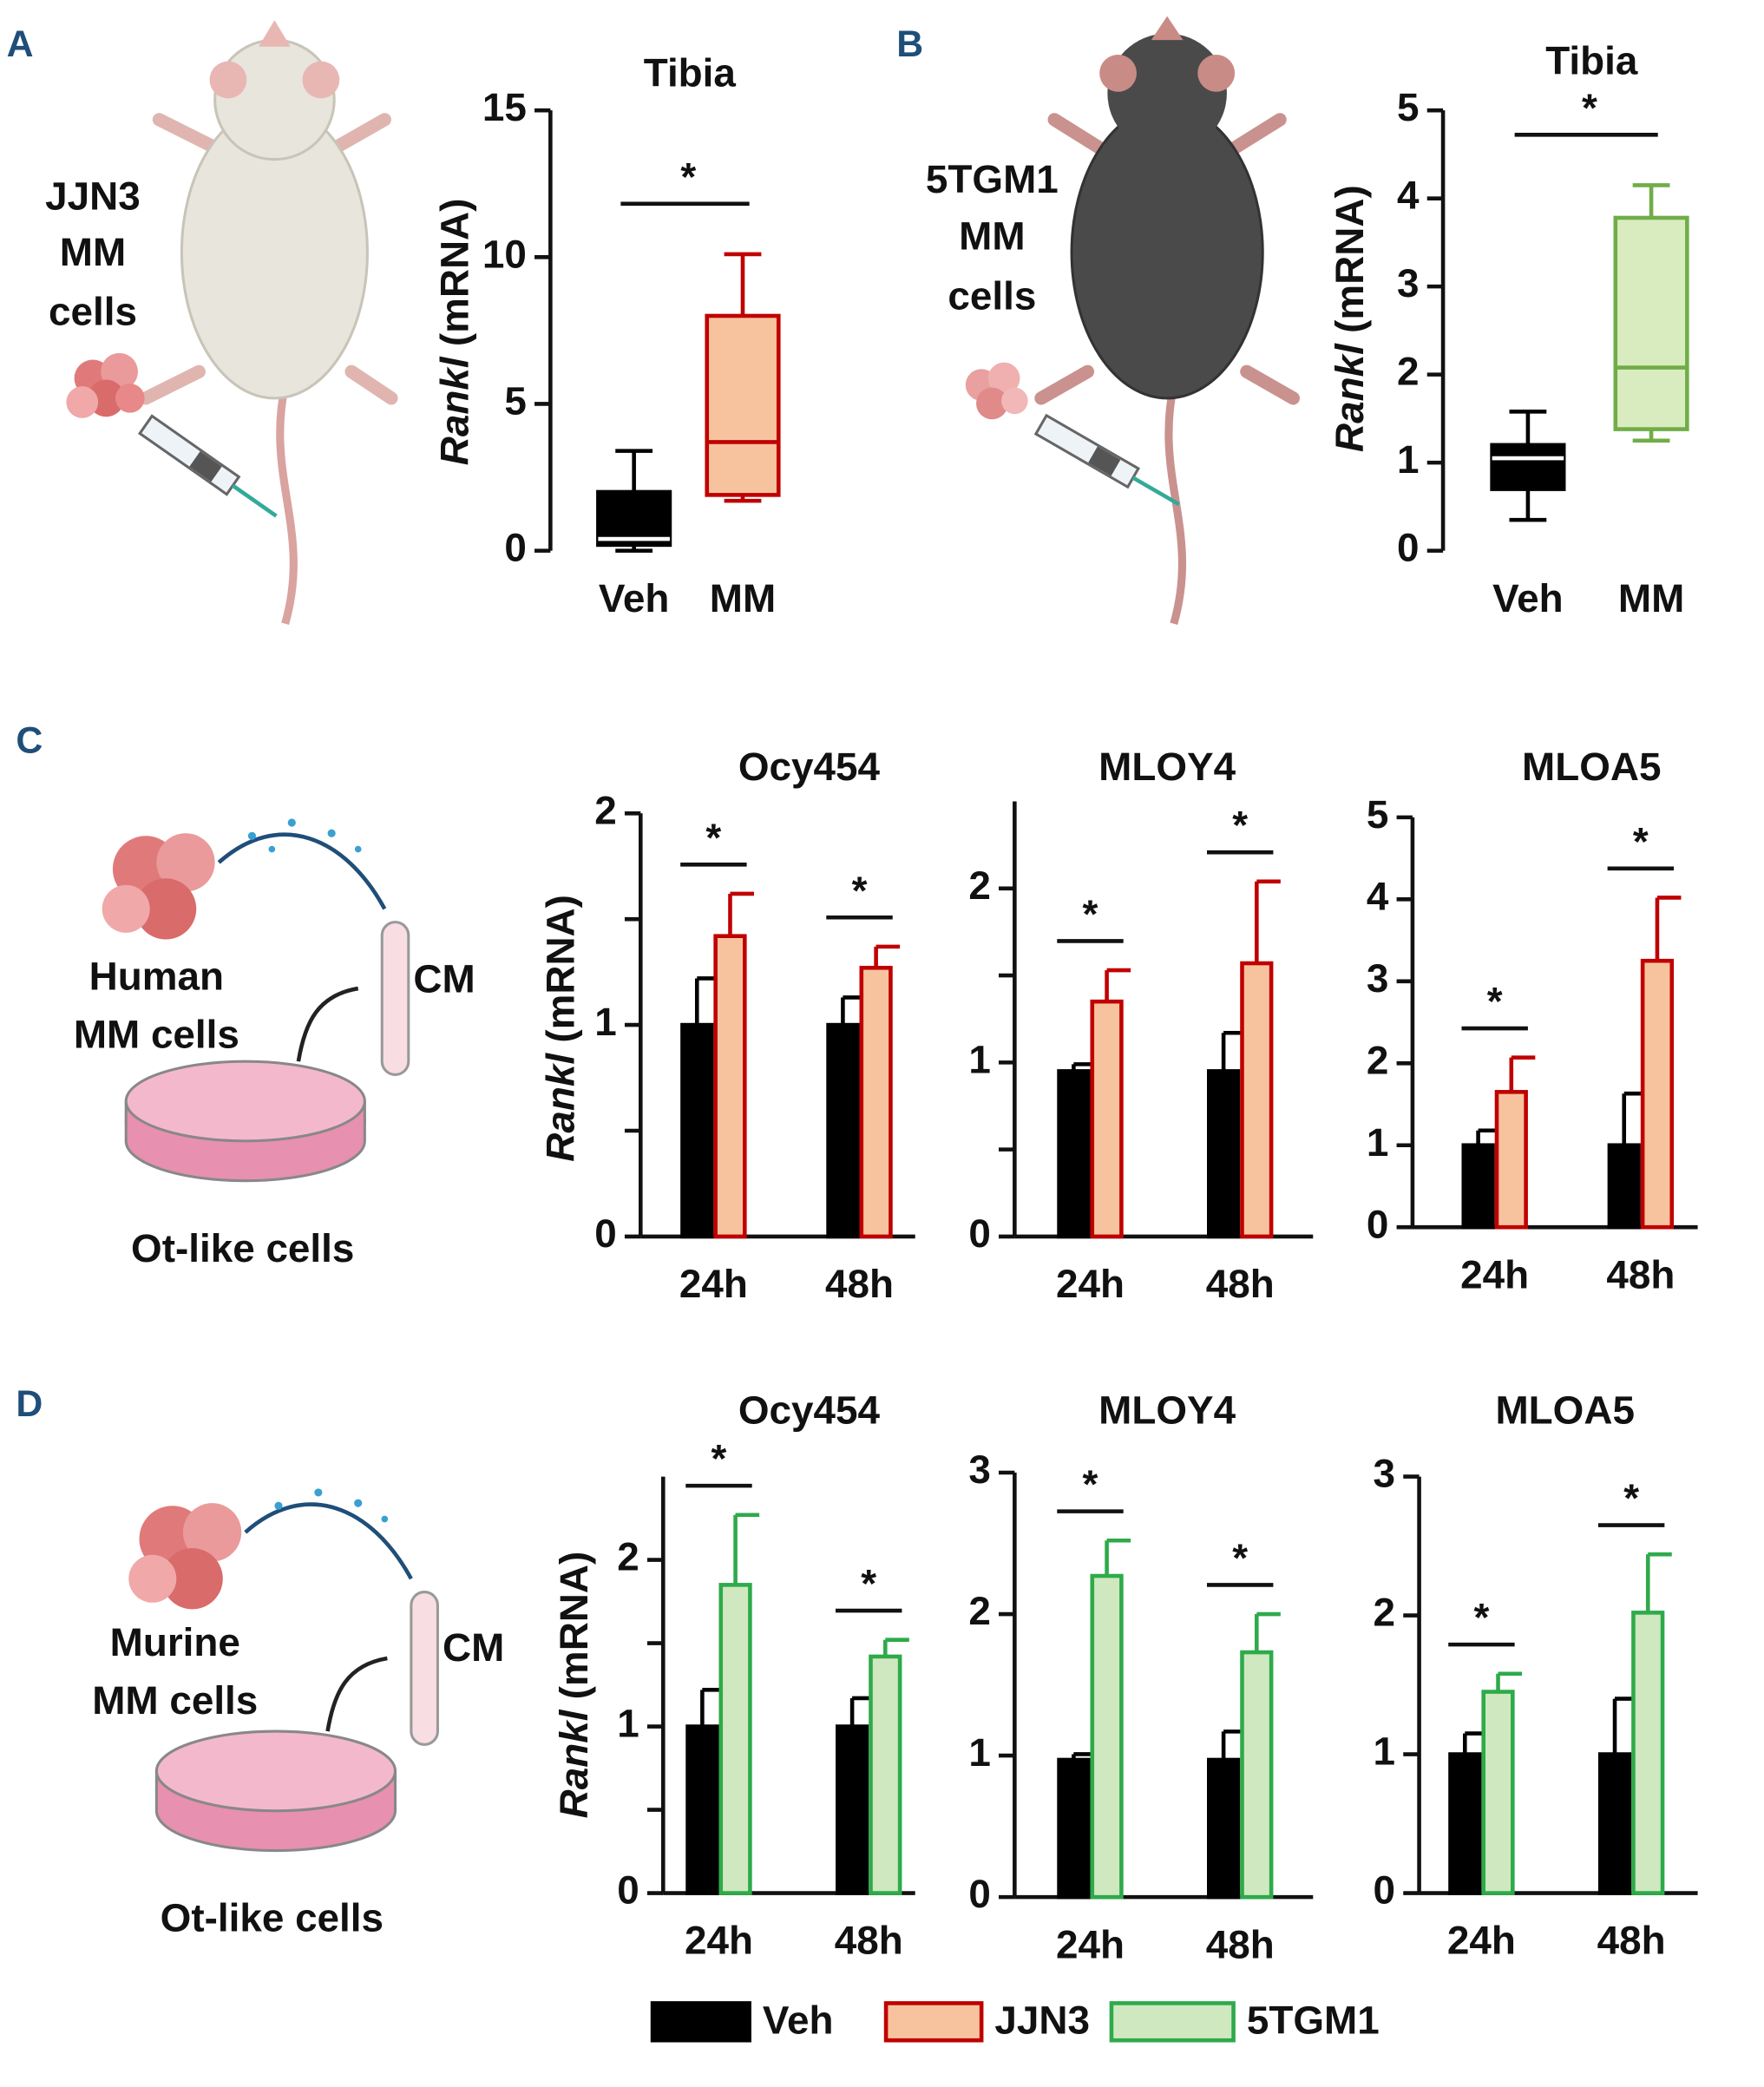 Image resolution: width=1764 pixels, height=2087 pixels. Describe the element at coordinates (504, 254) in the screenshot. I see `y-tick-label: 10` at that location.